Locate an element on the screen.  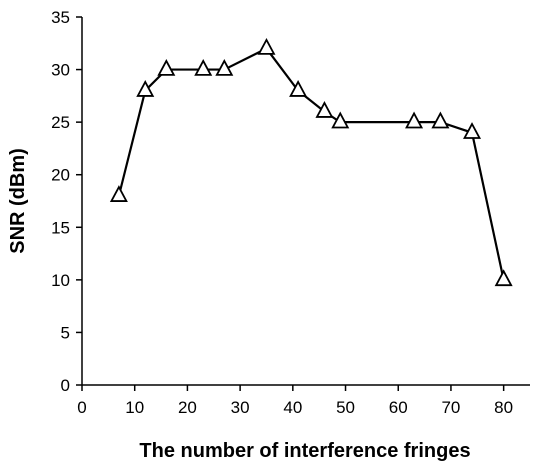
x-axis-tick-labels: 0 10 20 30 40 50 60 70 80 is located at coordinates (295, 407).